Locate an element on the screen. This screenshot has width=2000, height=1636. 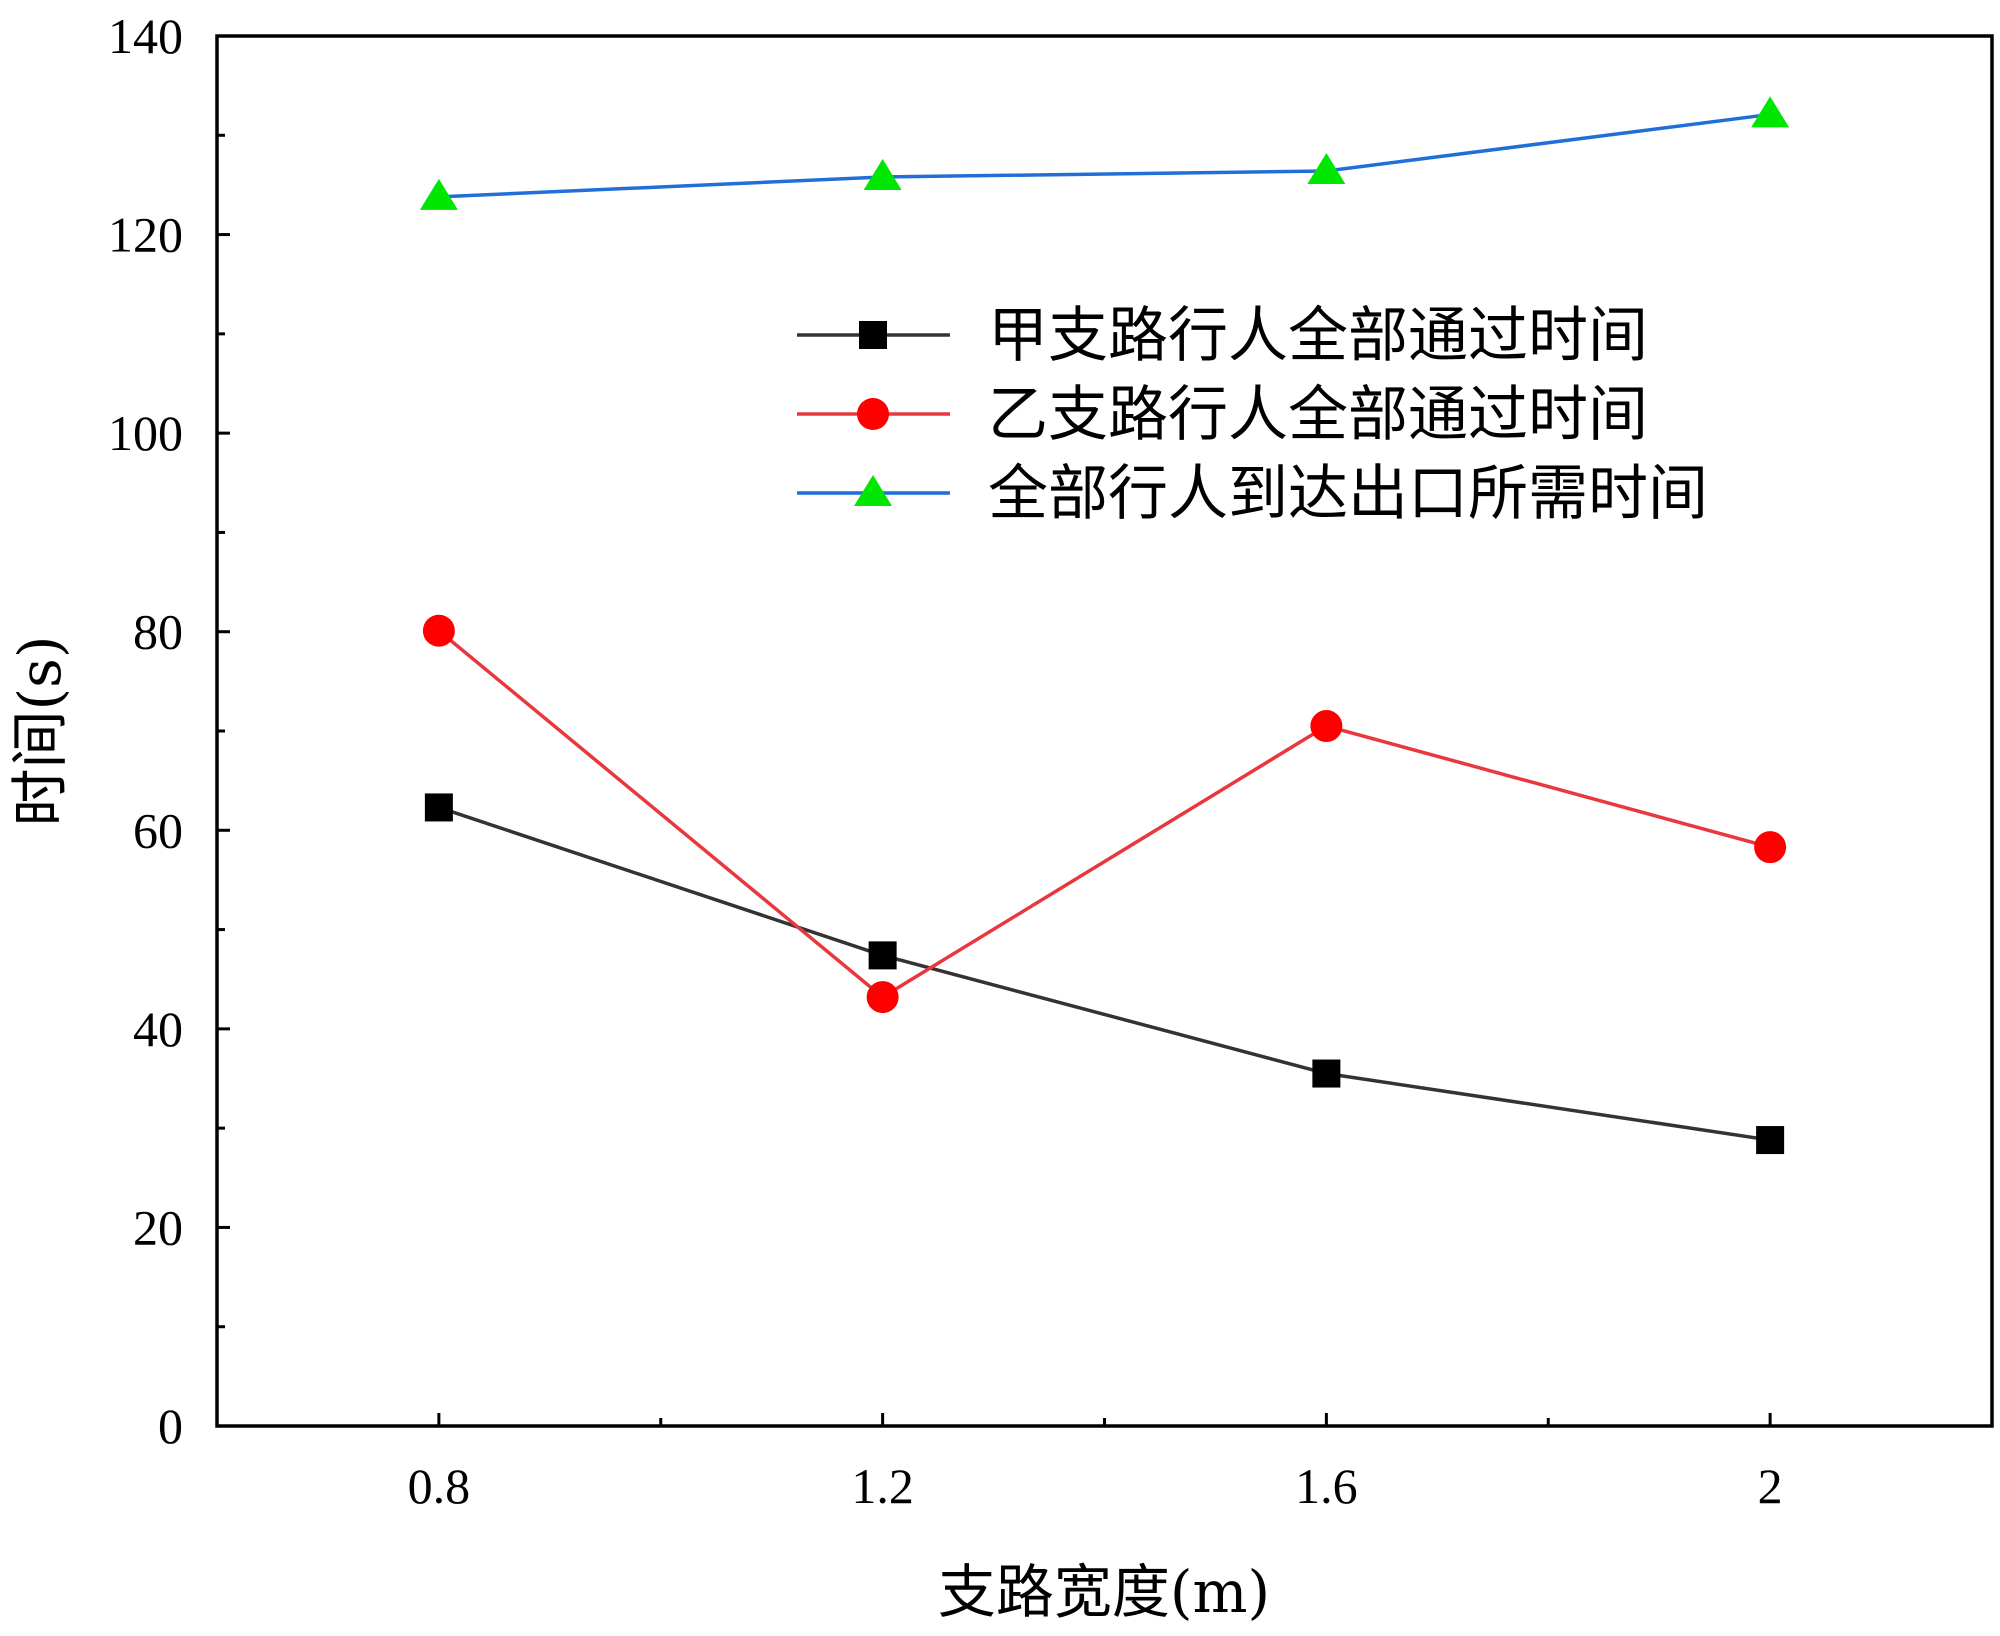
legend-item: 乙支路行人全部通过时间 is located at coordinates (1222, 415).